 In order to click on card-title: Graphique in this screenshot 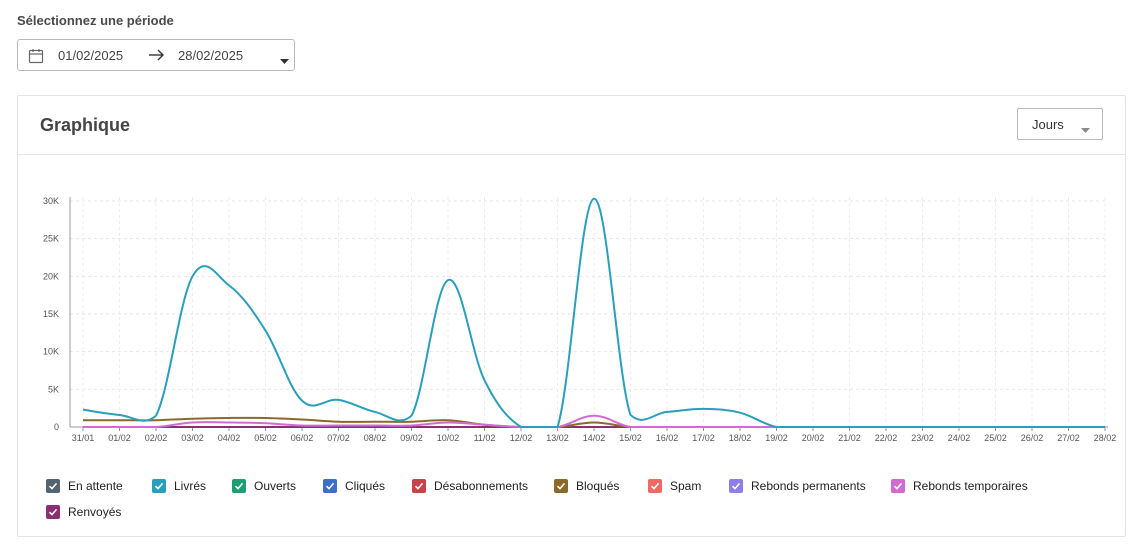, I will do `click(85, 125)`.